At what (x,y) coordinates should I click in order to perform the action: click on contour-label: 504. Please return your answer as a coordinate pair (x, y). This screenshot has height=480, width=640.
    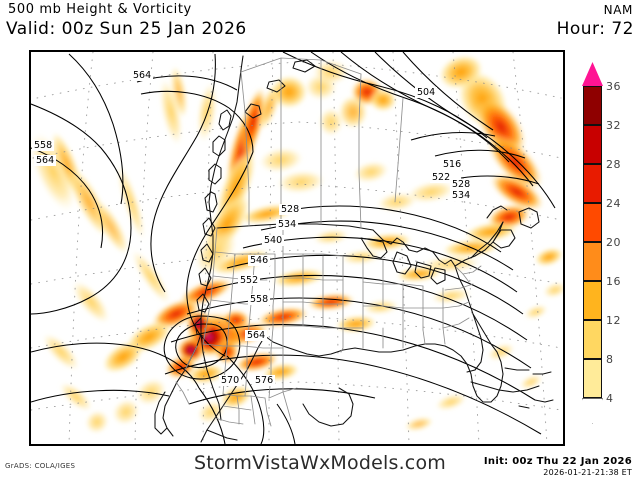
    Looking at the image, I should click on (426, 92).